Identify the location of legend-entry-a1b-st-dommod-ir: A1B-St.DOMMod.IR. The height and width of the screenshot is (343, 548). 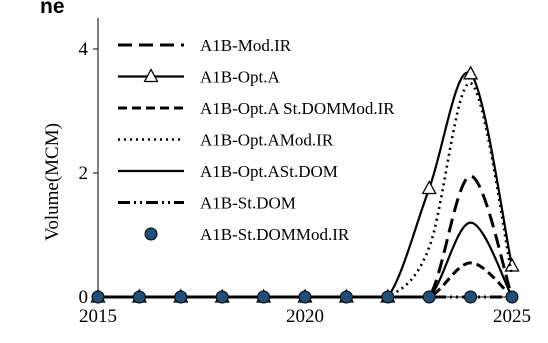
(247, 234).